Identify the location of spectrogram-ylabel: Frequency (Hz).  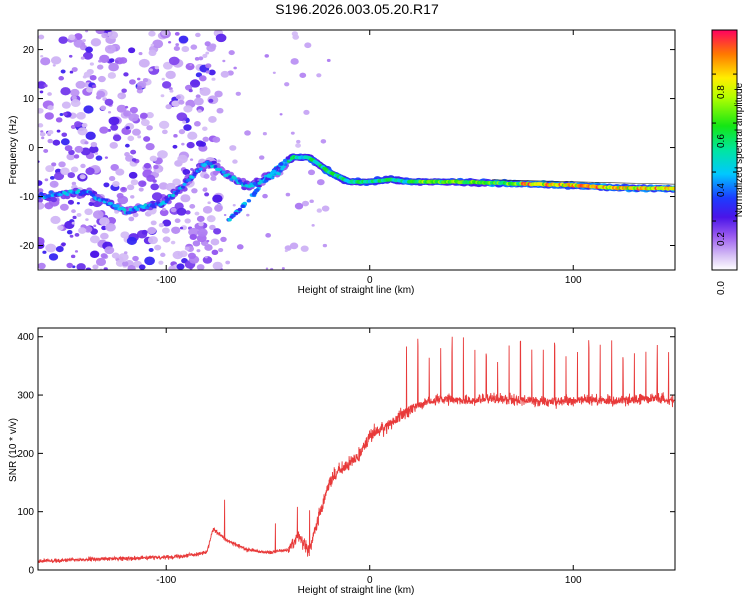
(13, 150).